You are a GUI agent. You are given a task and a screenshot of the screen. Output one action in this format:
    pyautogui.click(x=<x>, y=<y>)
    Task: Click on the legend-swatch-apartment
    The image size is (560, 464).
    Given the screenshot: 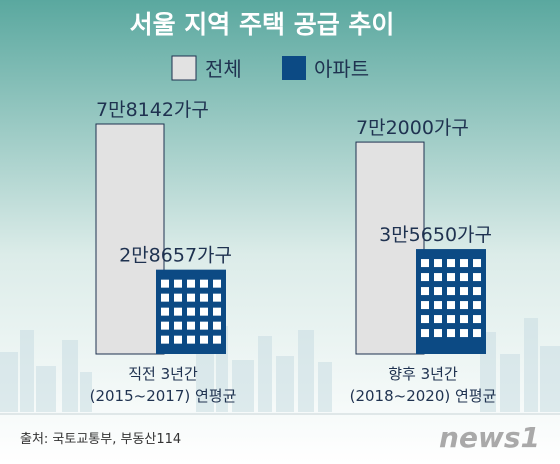 What is the action you would take?
    pyautogui.click(x=294, y=68)
    